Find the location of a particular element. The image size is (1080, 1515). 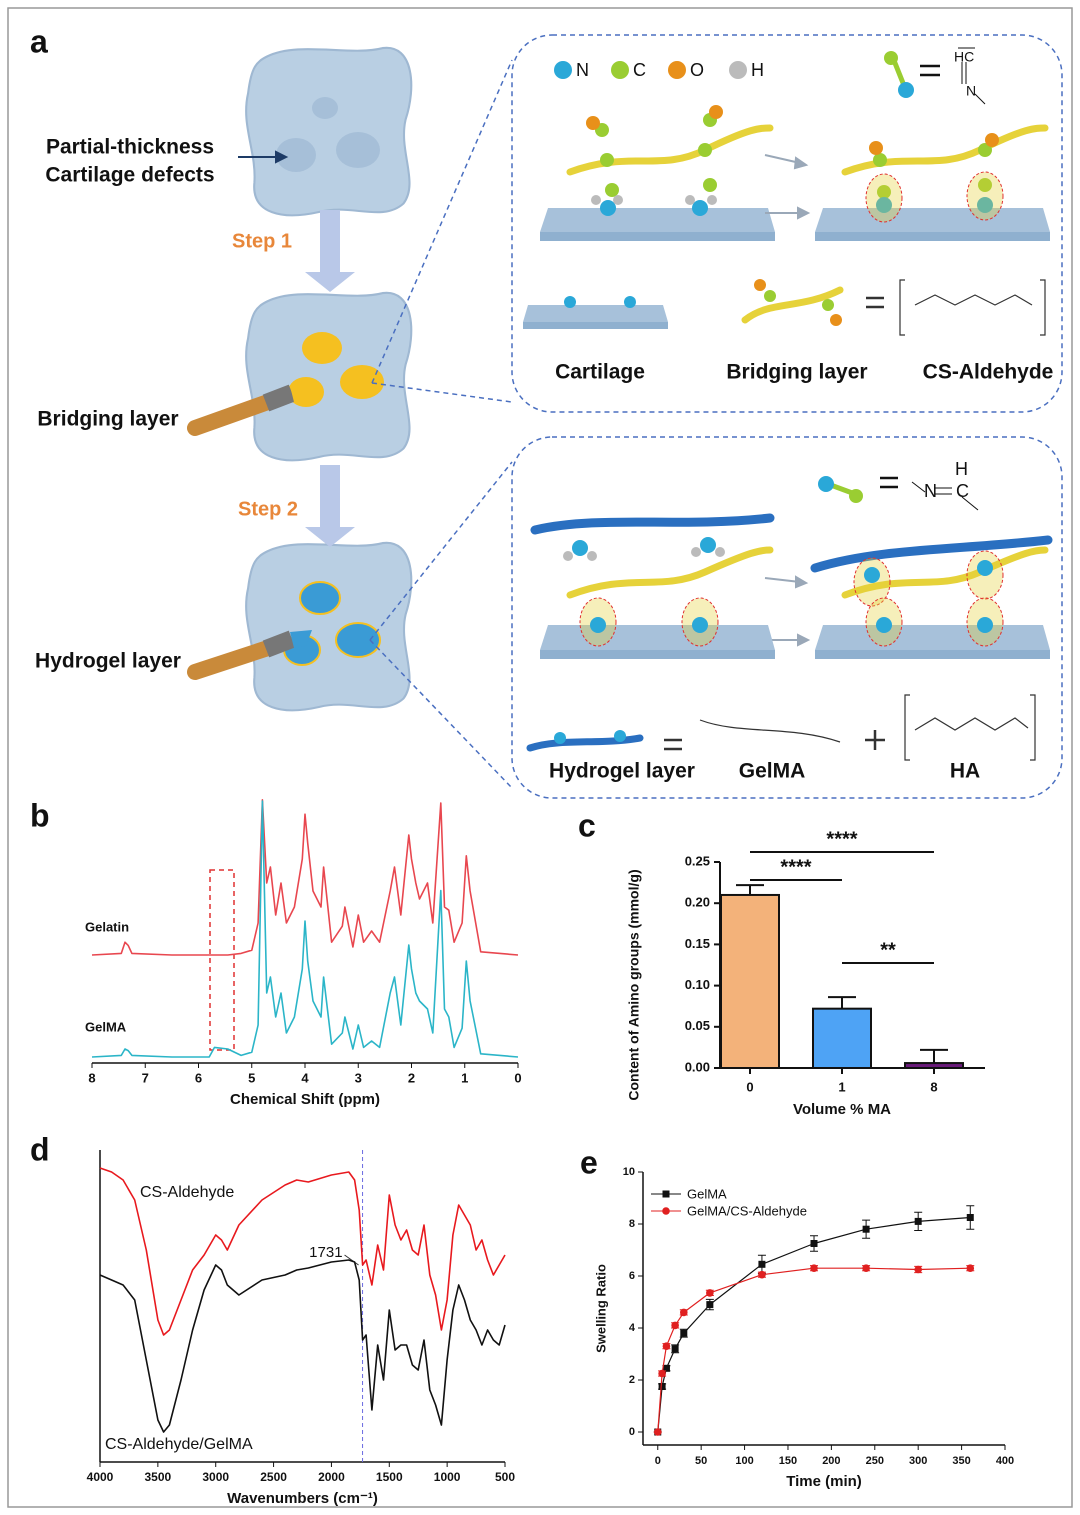

x-tick-label: 500 is located at coordinates (505, 1477).